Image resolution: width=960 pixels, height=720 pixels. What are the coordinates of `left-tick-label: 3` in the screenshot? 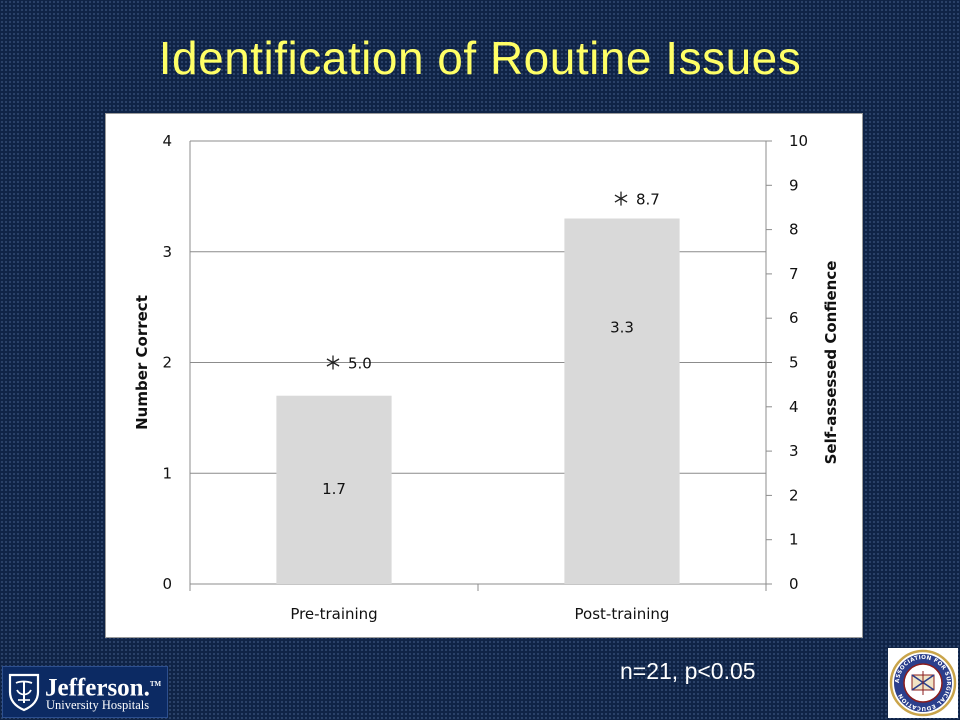 It's located at (167, 252).